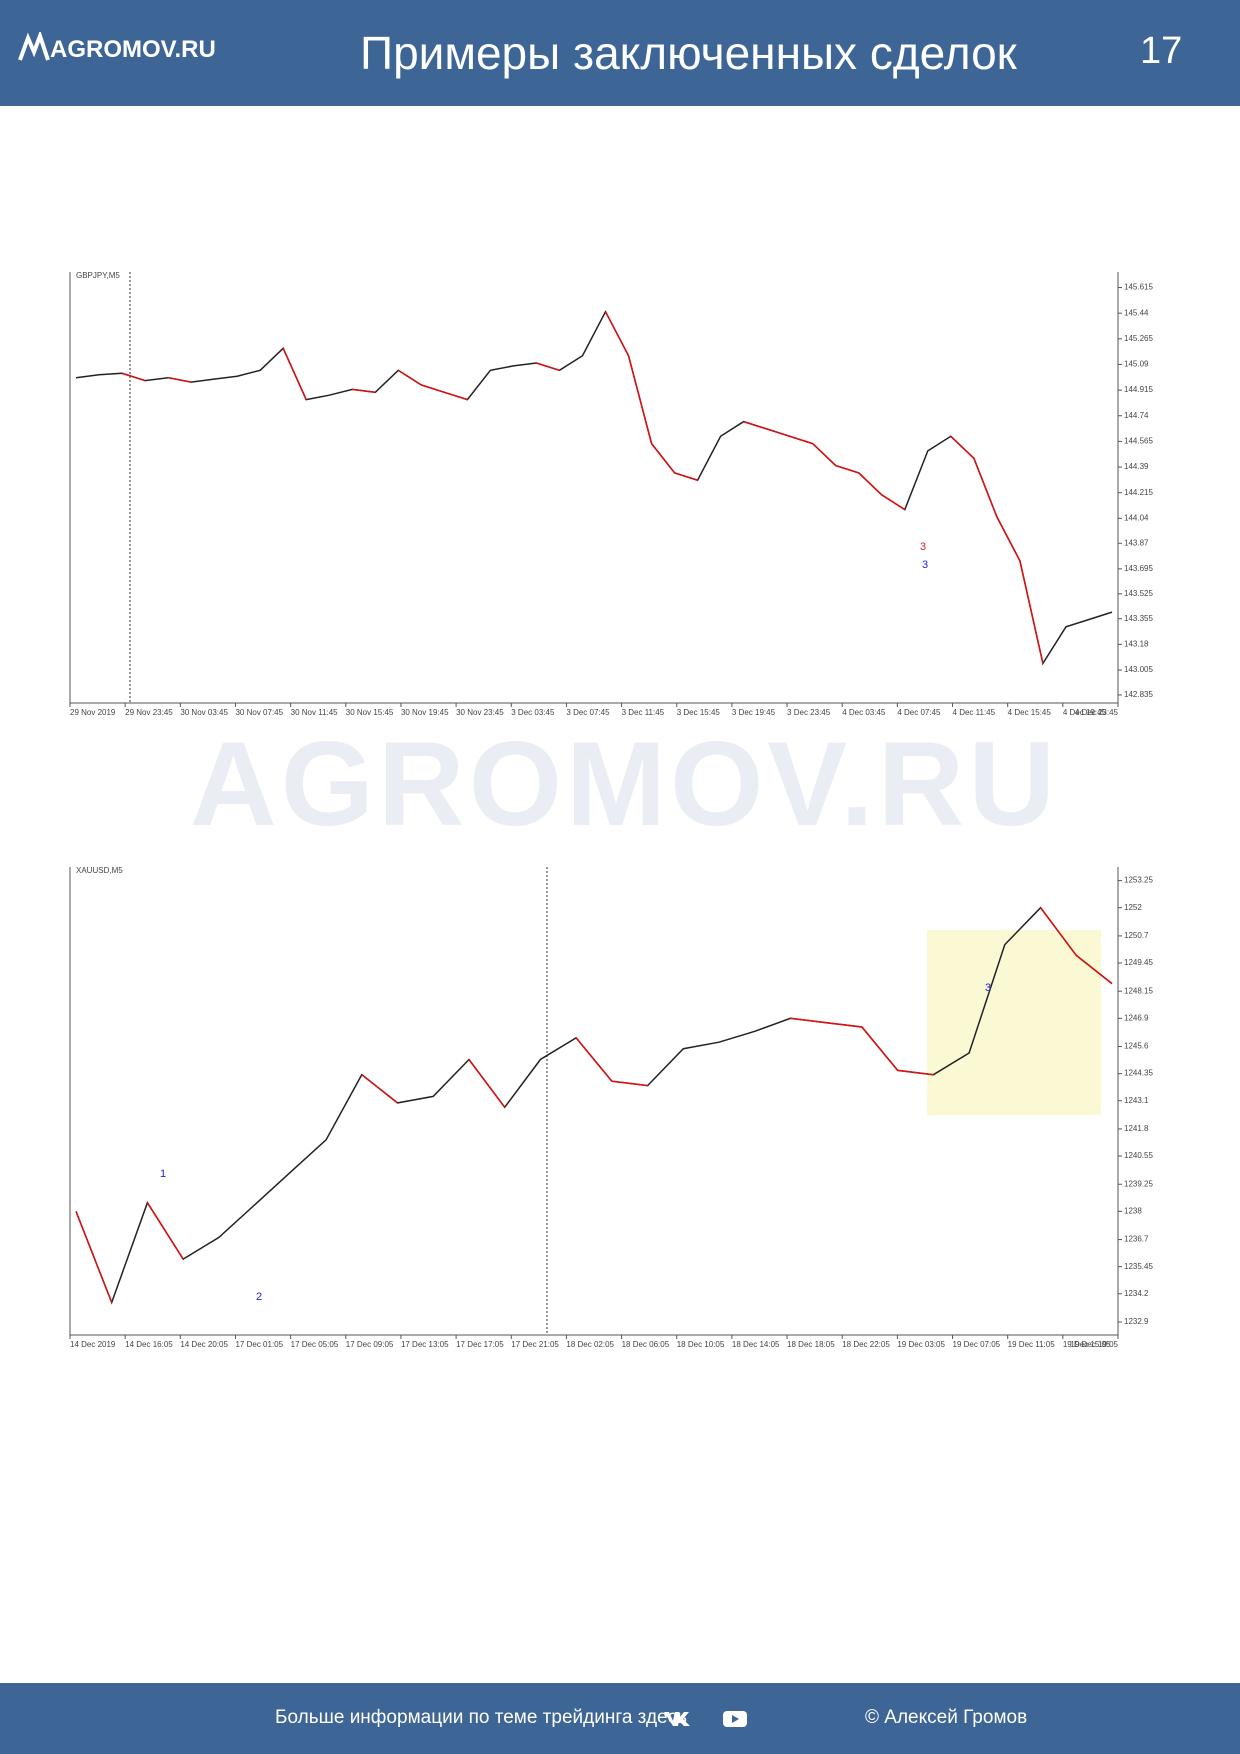 The width and height of the screenshot is (1240, 1754). What do you see at coordinates (1085, 712) in the screenshot?
I see `x-tick-label: 4 Dec 19:45` at bounding box center [1085, 712].